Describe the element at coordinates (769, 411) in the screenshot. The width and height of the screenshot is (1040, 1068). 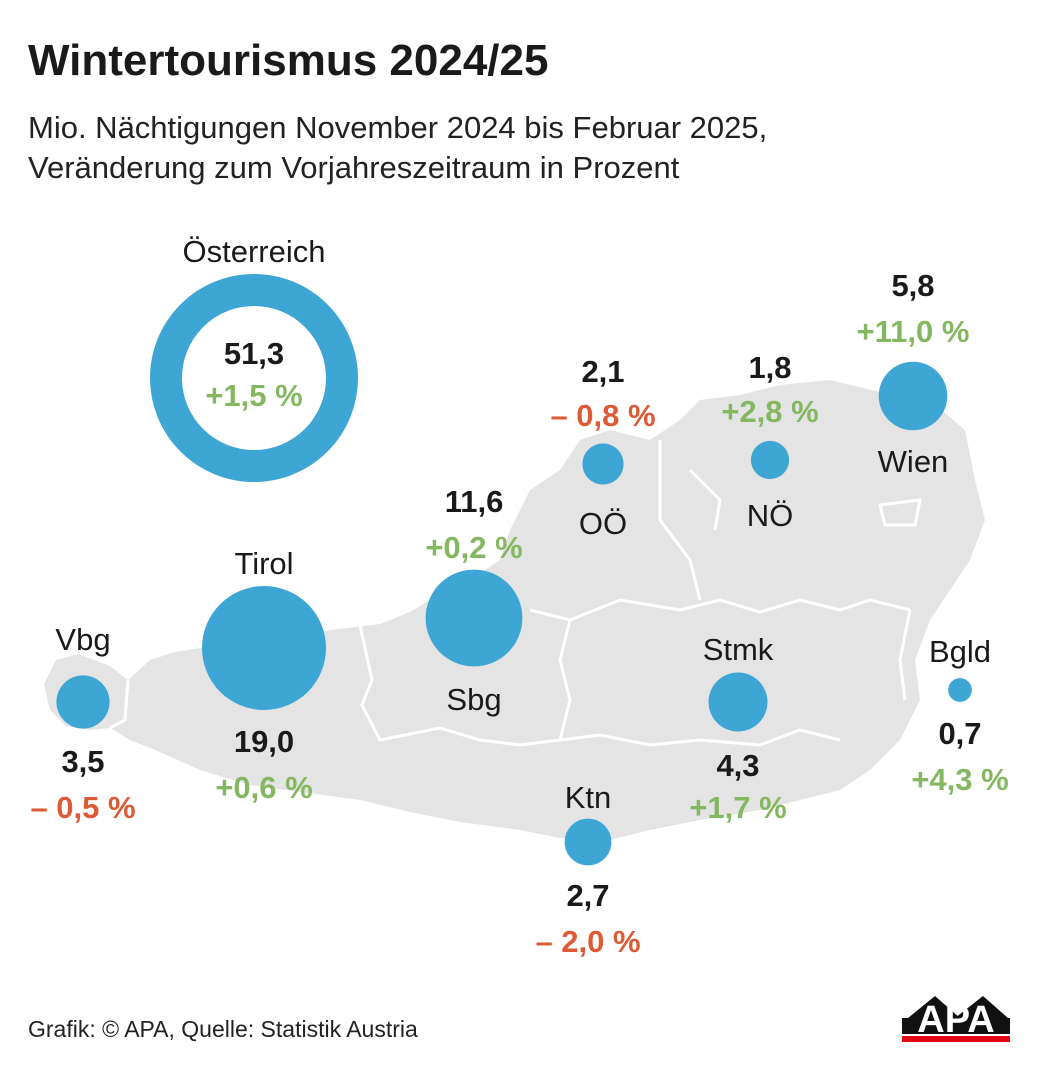
I see `region-change-noe: +2,8 %` at that location.